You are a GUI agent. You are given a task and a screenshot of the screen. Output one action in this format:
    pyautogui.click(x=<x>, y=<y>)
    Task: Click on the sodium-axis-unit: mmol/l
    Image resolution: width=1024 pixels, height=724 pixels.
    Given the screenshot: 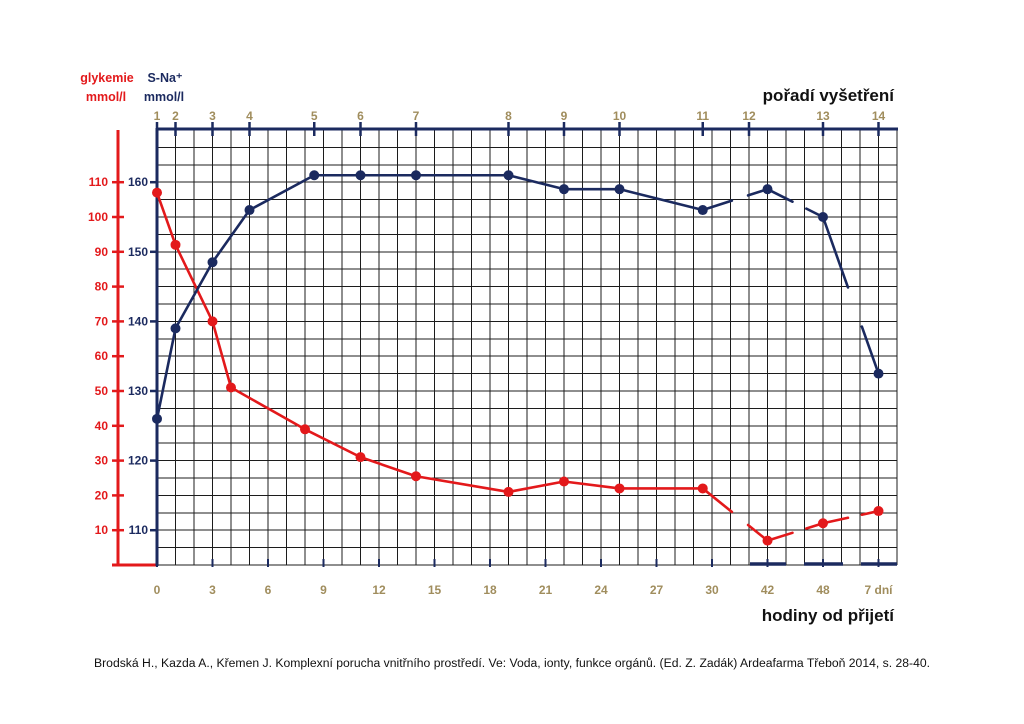 What is the action you would take?
    pyautogui.click(x=164, y=97)
    